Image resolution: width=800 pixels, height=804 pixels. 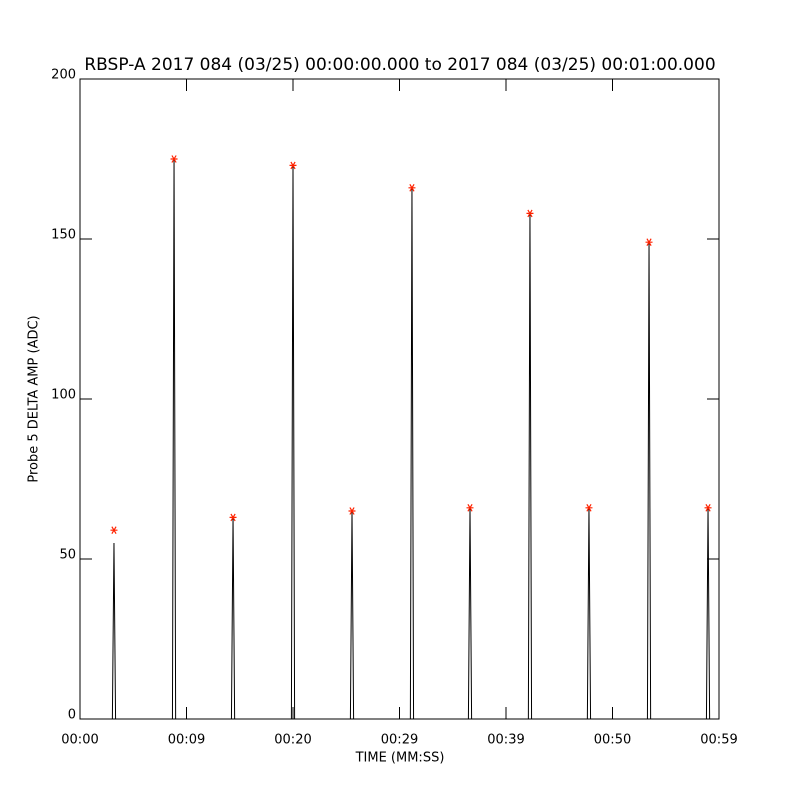 What do you see at coordinates (186, 740) in the screenshot?
I see `x-tick-label: 00:09` at bounding box center [186, 740].